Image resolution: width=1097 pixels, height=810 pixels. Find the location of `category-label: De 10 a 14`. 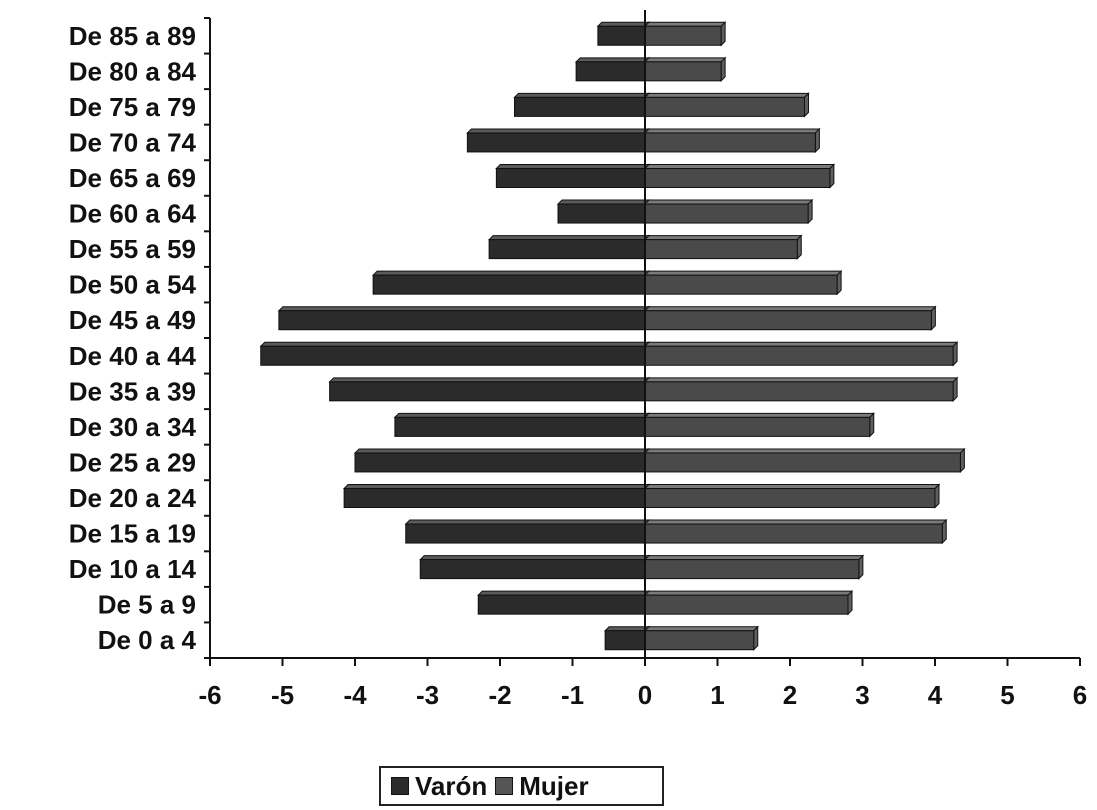

category-label: De 10 a 14 is located at coordinates (133, 569).